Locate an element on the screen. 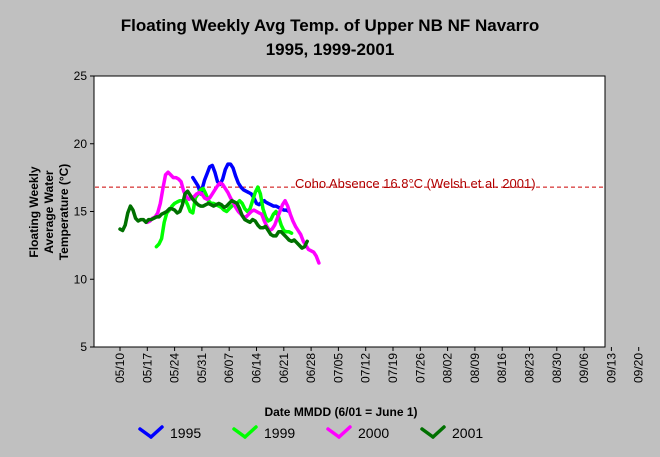 The image size is (660, 457). series-line-1999 is located at coordinates (224, 217).